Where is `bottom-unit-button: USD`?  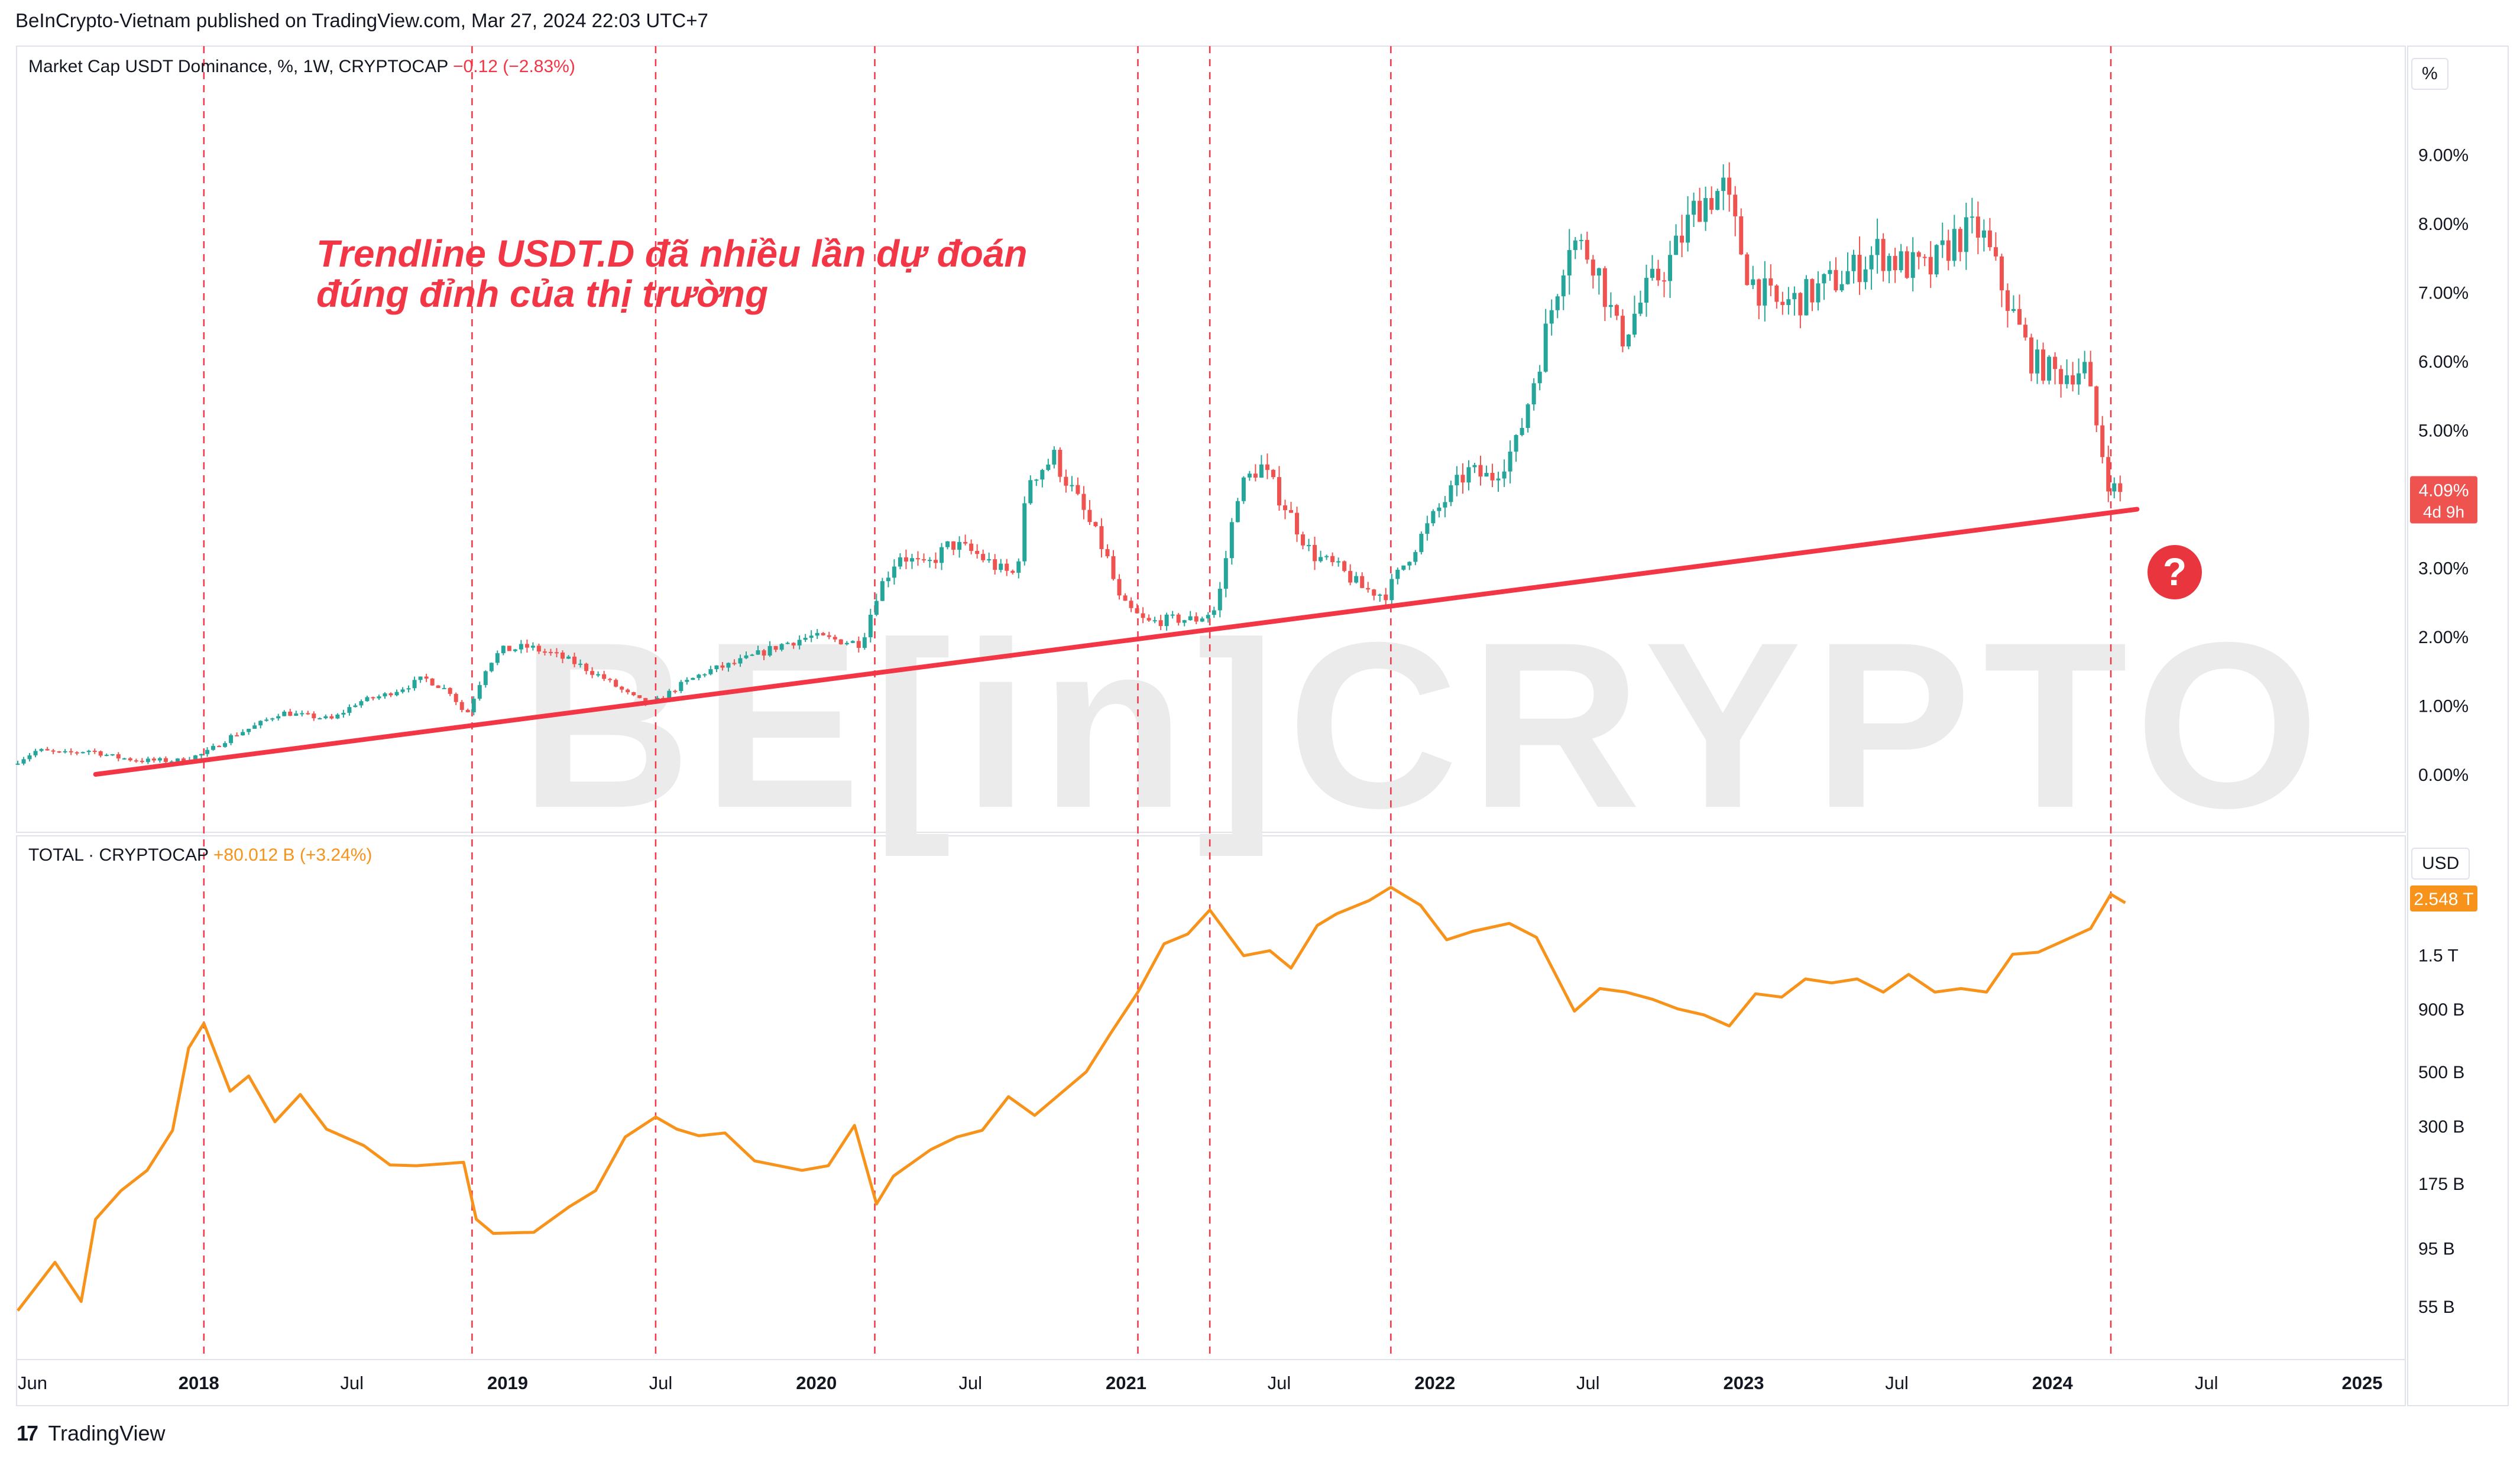
bottom-unit-button: USD is located at coordinates (2440, 864).